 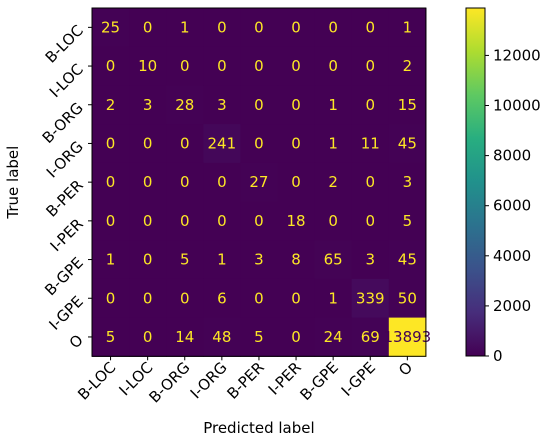 I want to click on cell-value-label: 241, so click(x=222, y=143).